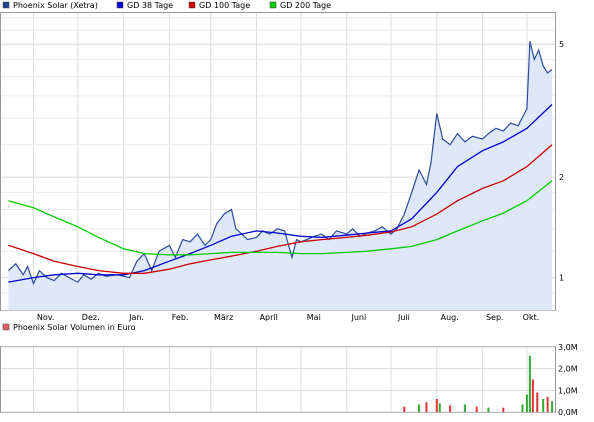 Image resolution: width=594 pixels, height=422 pixels. I want to click on legend-label-gd38: GD 38 Tage, so click(150, 5).